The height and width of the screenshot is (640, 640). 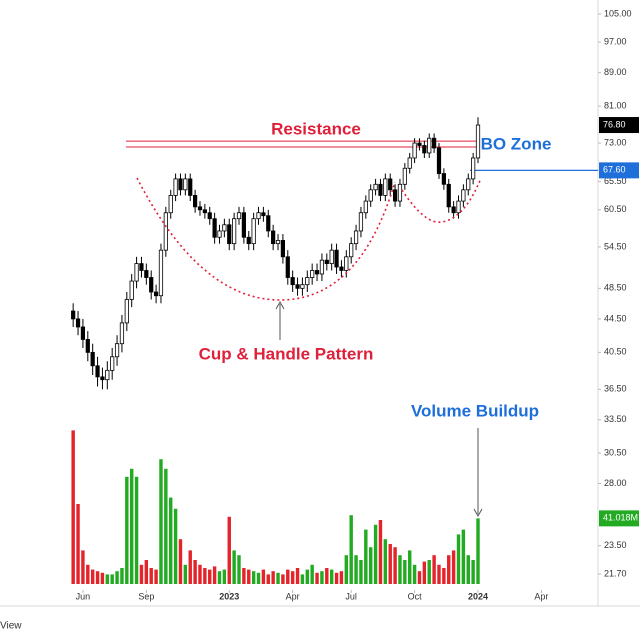 What do you see at coordinates (615, 181) in the screenshot?
I see `y-tick-label: 65.50` at bounding box center [615, 181].